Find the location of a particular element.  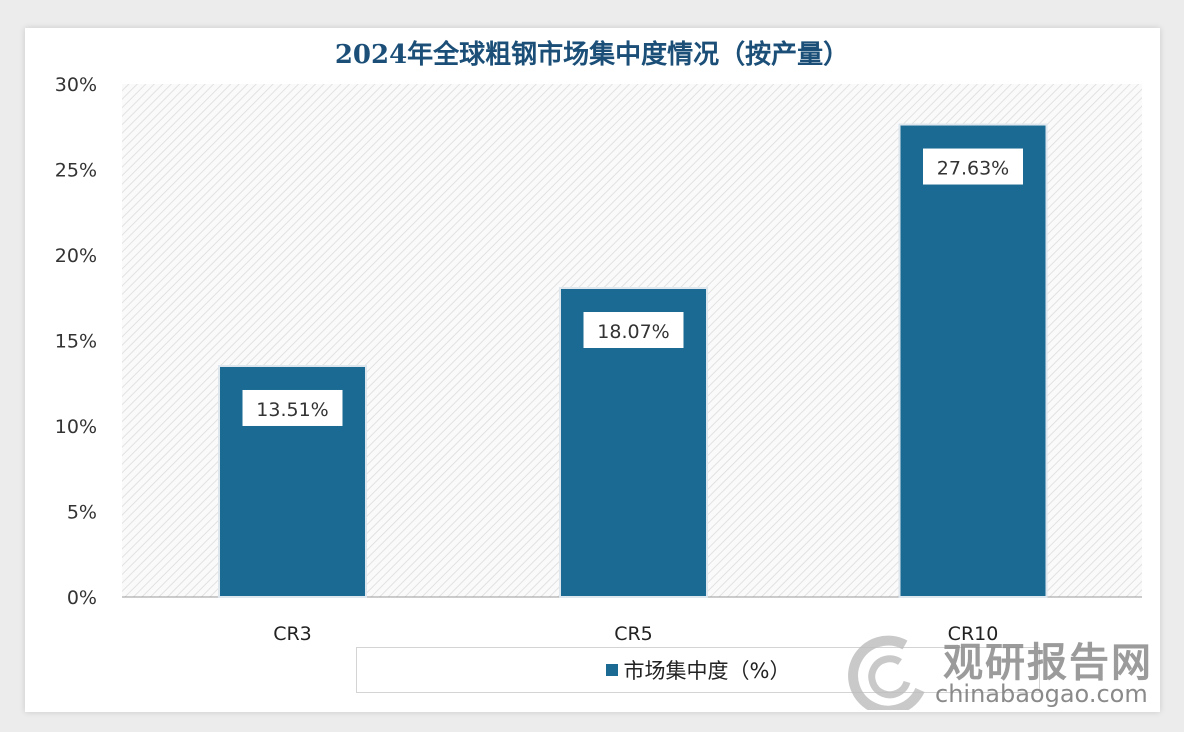

y-tick-label: 30% is located at coordinates (76, 85).